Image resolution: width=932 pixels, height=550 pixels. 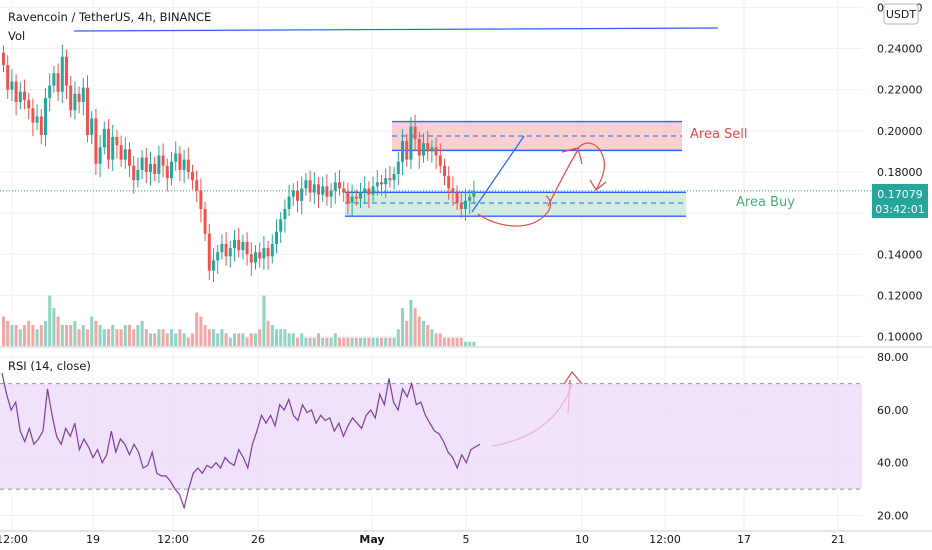 What do you see at coordinates (900, 254) in the screenshot?
I see `price-tick-label: 0.14000` at bounding box center [900, 254].